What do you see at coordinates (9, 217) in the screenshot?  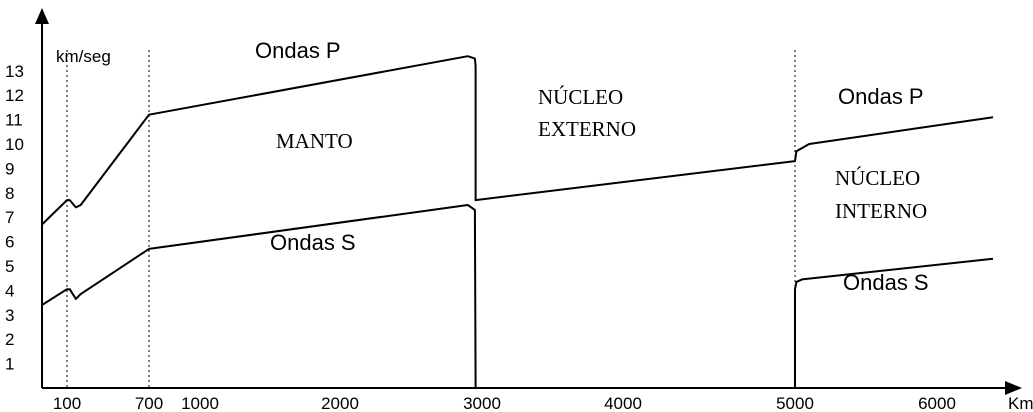 I see `y-tick-label-7: 7` at bounding box center [9, 217].